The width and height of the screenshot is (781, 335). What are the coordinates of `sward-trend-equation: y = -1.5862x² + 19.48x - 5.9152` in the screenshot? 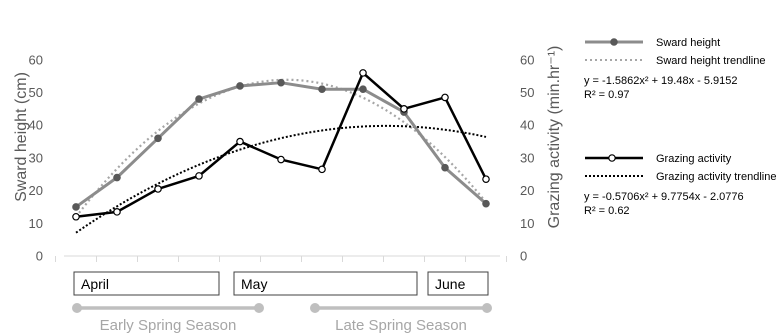 It's located at (661, 81).